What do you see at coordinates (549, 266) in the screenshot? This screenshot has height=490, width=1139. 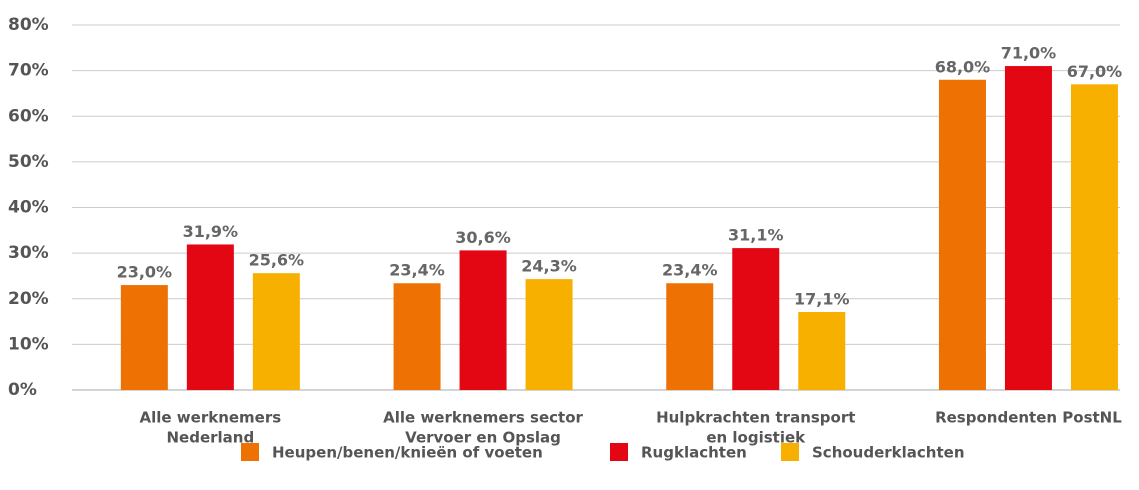 I see `data-label: 24,3%` at bounding box center [549, 266].